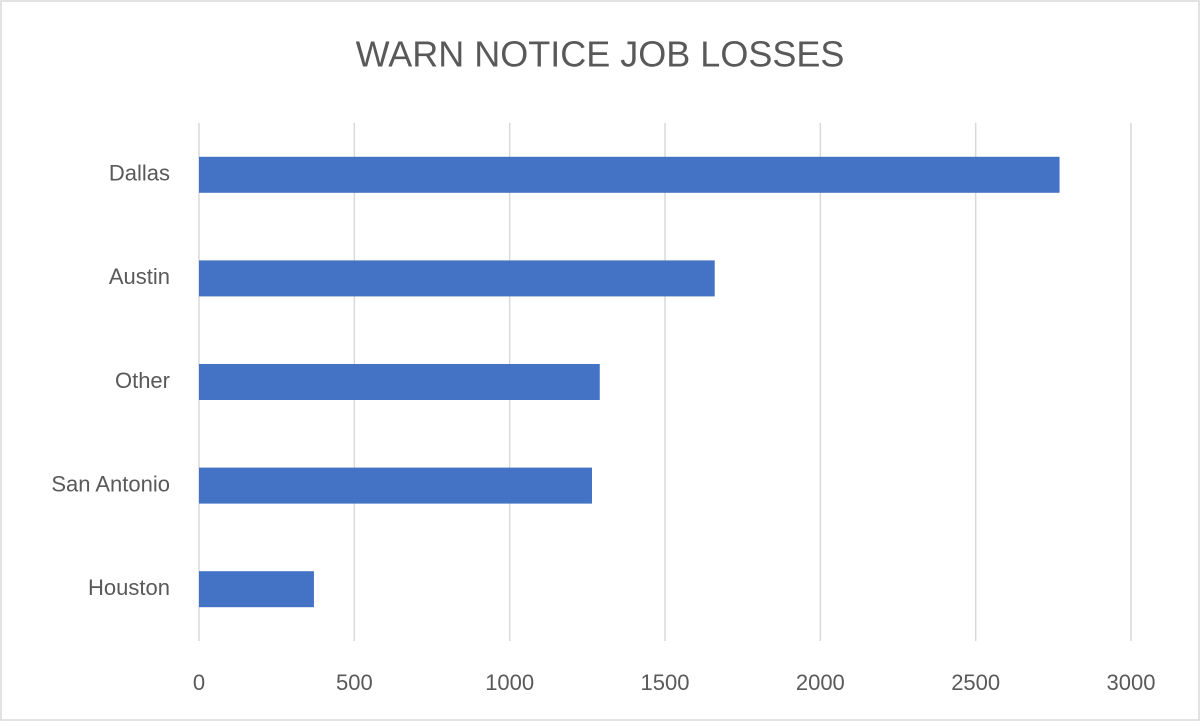 This screenshot has height=726, width=1200. What do you see at coordinates (199, 682) in the screenshot?
I see `x-tick-label: 0` at bounding box center [199, 682].